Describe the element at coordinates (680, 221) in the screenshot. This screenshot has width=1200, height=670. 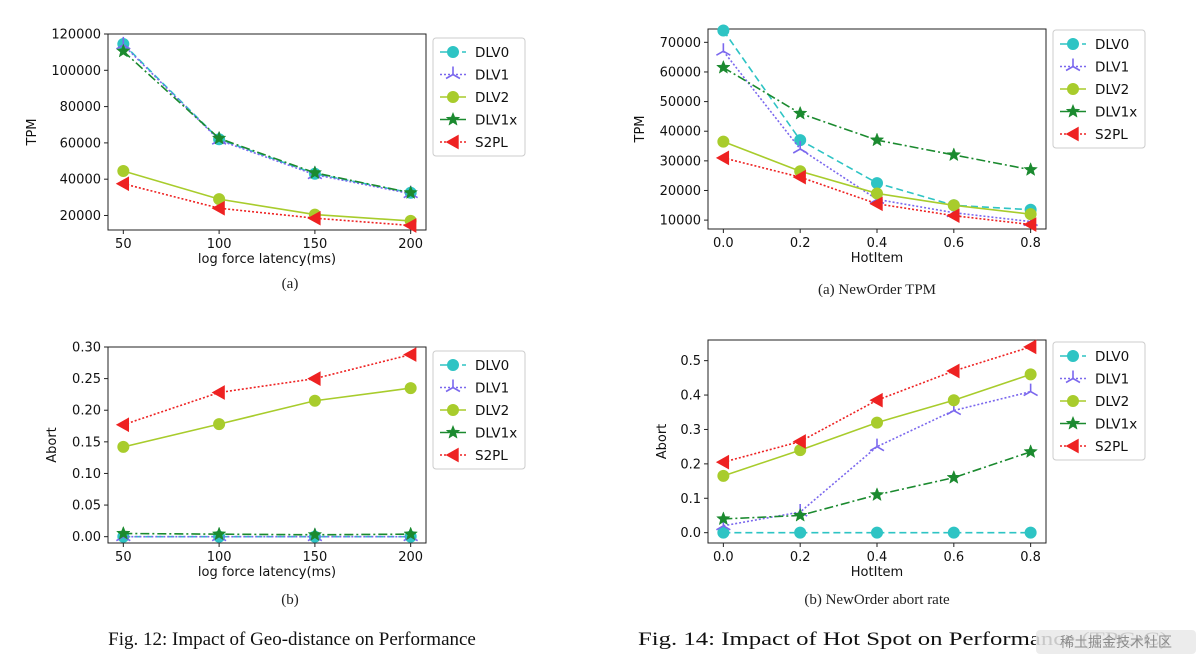
I see `y-tick-label: 10000` at that location.